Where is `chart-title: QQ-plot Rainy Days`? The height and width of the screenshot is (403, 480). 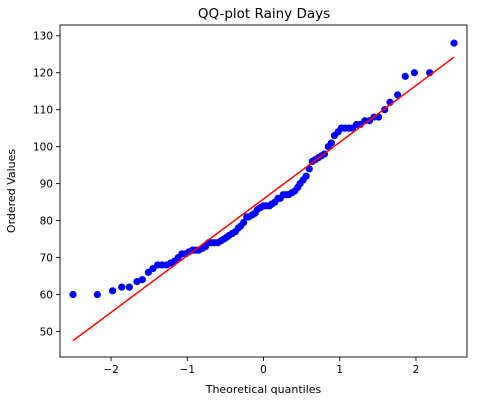 chart-title: QQ-plot Rainy Days is located at coordinates (264, 14).